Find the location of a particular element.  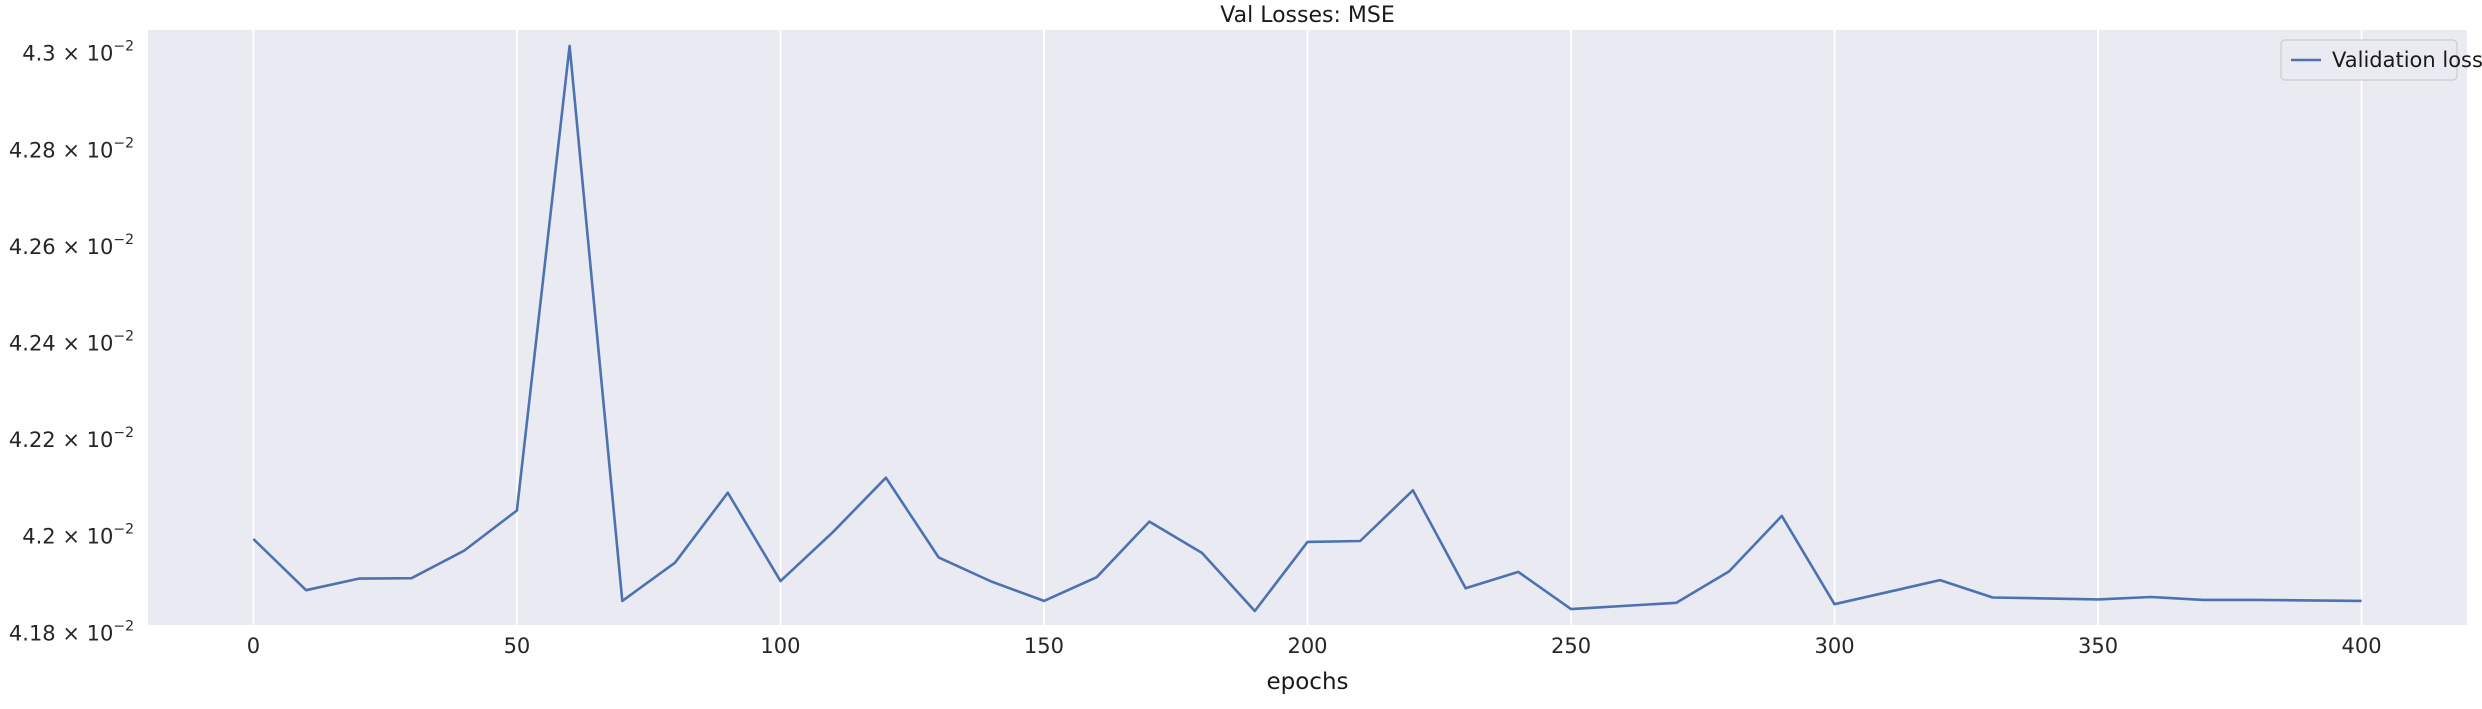

x-tick-label: 200 is located at coordinates (1307, 646).